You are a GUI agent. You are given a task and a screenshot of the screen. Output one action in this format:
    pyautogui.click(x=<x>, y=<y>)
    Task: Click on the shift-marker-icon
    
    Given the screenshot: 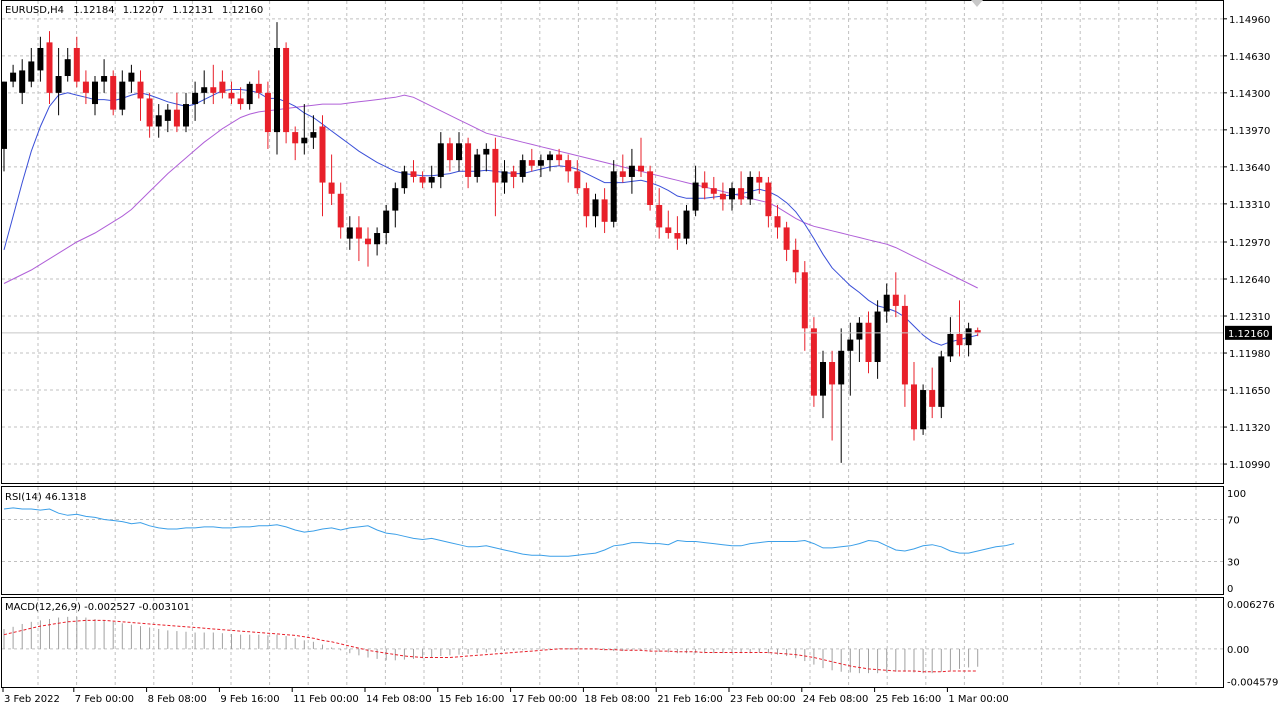 What is the action you would take?
    pyautogui.click(x=977, y=3)
    